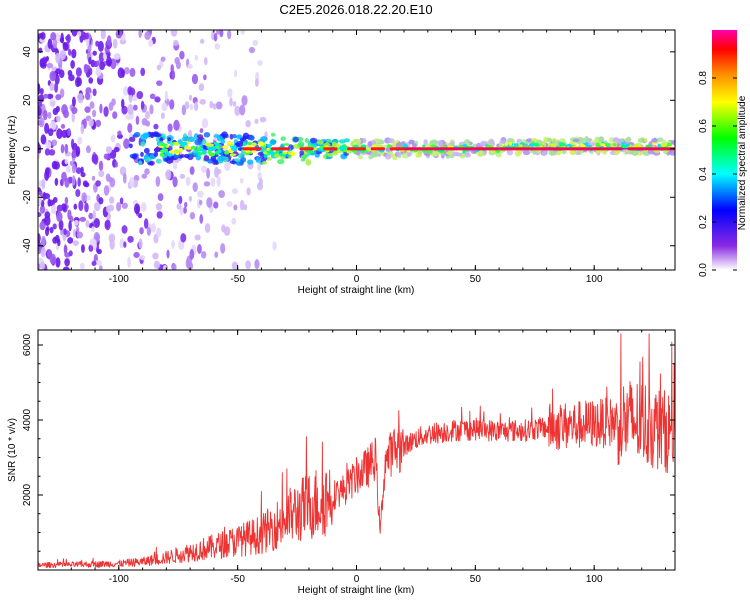 The height and width of the screenshot is (600, 750). What do you see at coordinates (27, 494) in the screenshot?
I see `y-tick-label: 2000` at bounding box center [27, 494].